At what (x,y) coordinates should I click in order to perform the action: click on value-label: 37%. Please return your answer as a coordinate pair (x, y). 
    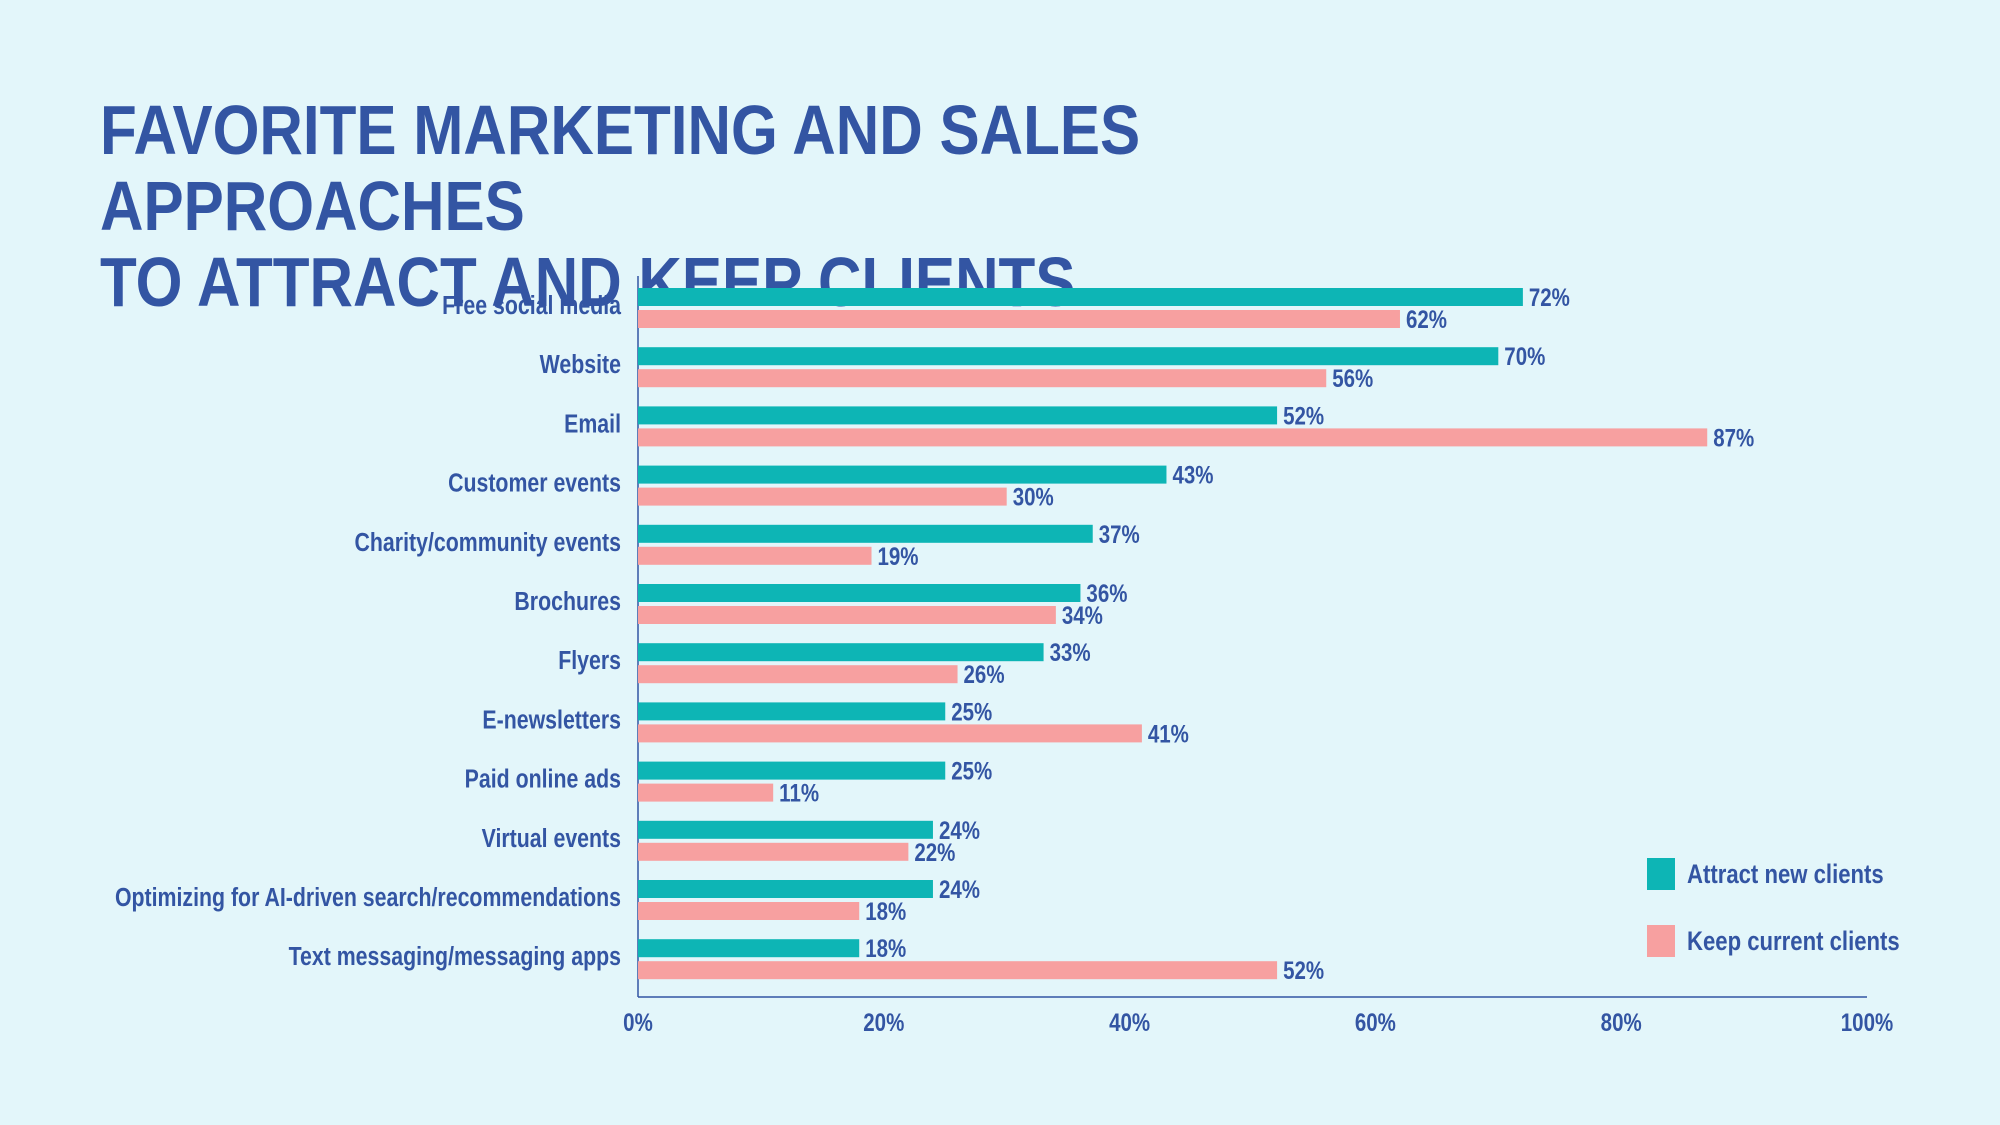
    Looking at the image, I should click on (1119, 534).